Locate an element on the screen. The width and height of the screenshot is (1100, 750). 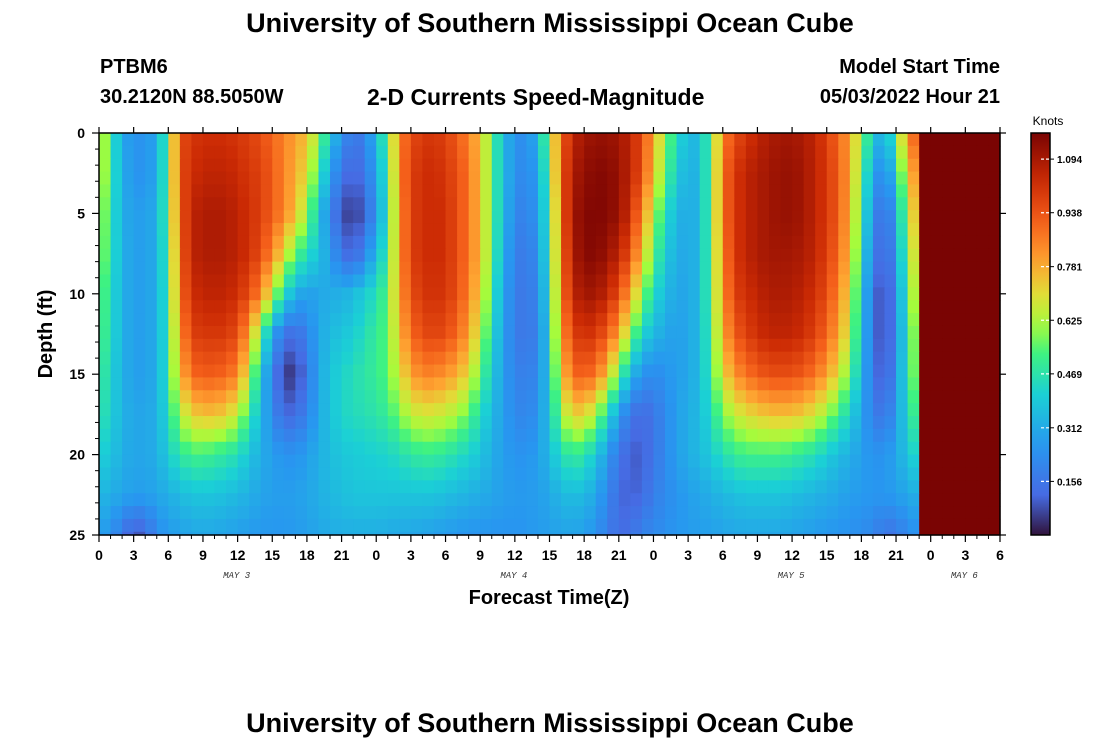
x-tick-label: 3 is located at coordinates (688, 555).